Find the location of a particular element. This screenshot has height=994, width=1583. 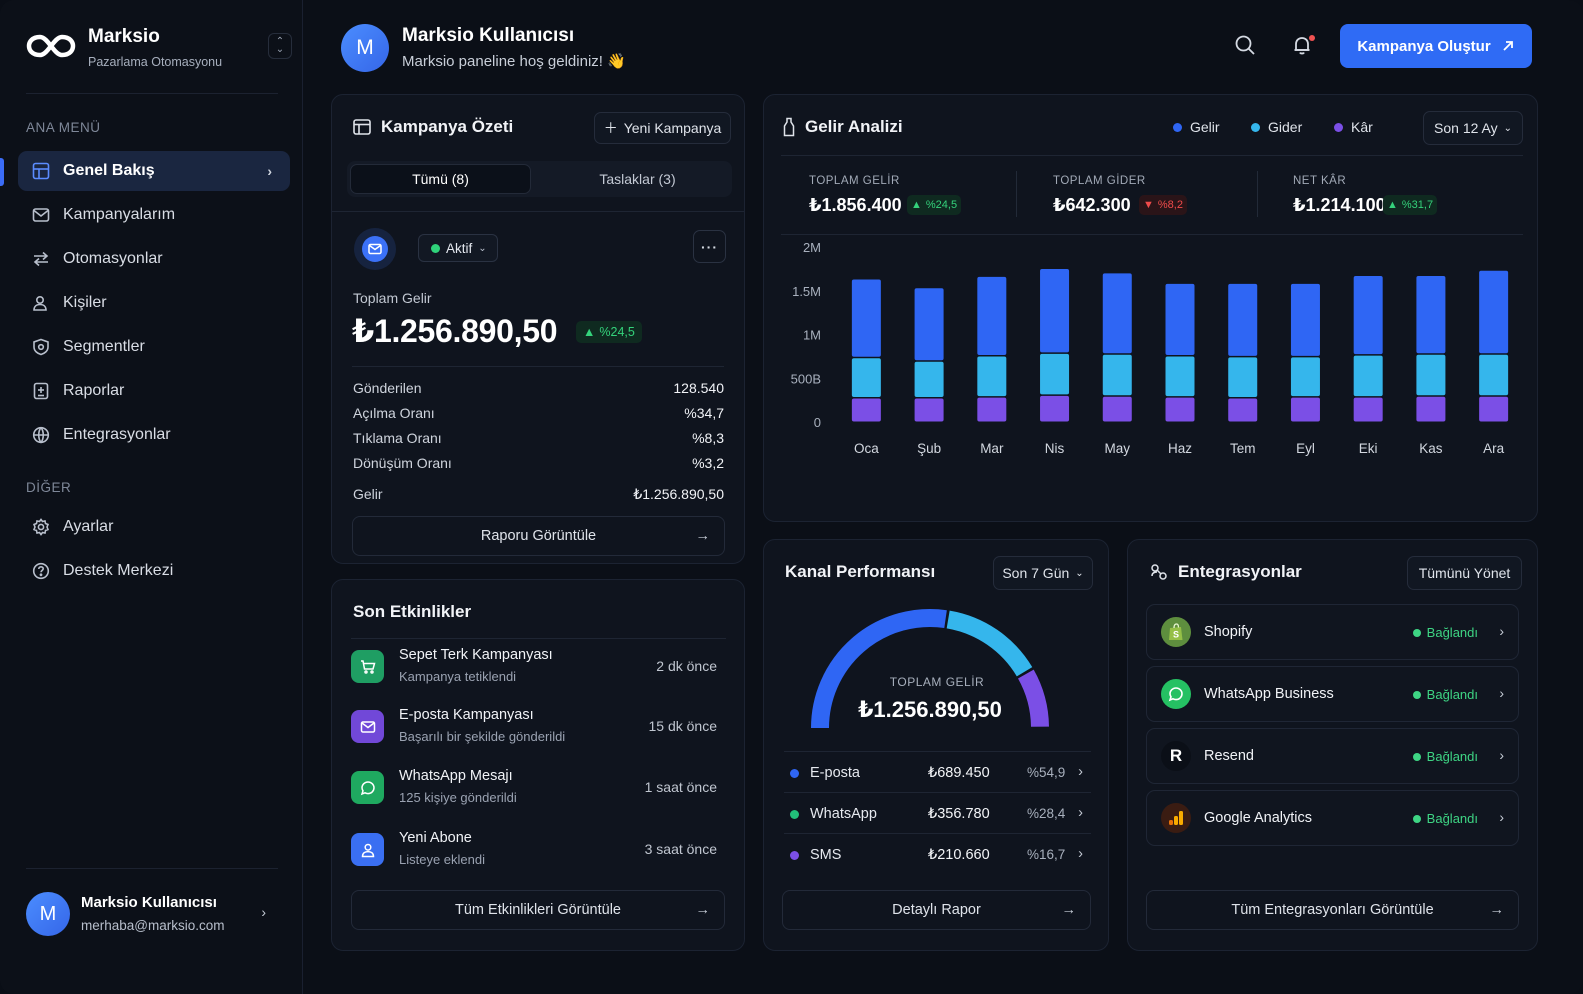

status-dropdown: Aktif ⌄ is located at coordinates (458, 248).